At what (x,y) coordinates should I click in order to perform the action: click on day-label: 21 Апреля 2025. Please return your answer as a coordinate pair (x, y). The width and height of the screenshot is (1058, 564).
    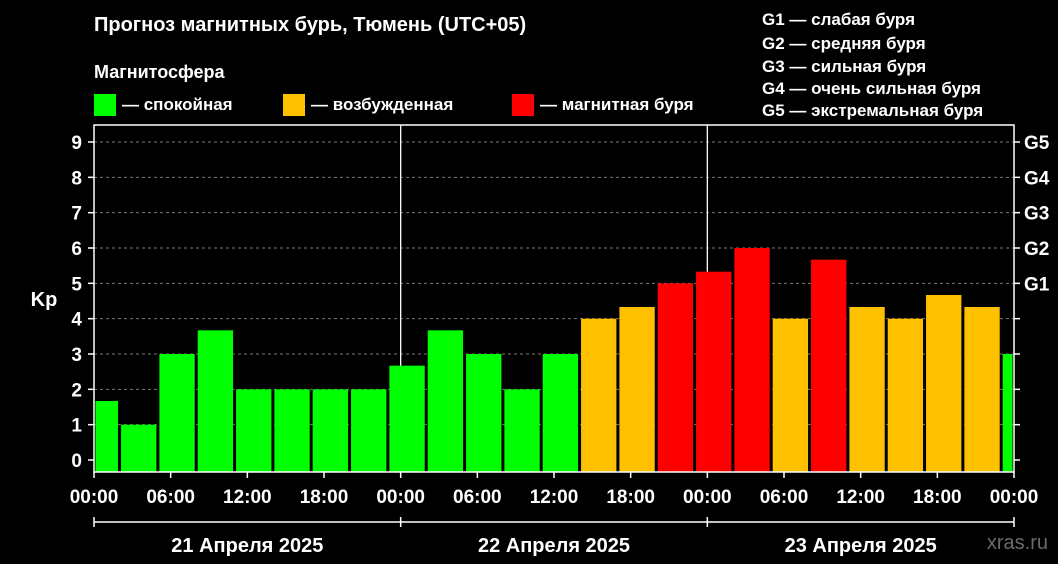
    Looking at the image, I should click on (247, 546).